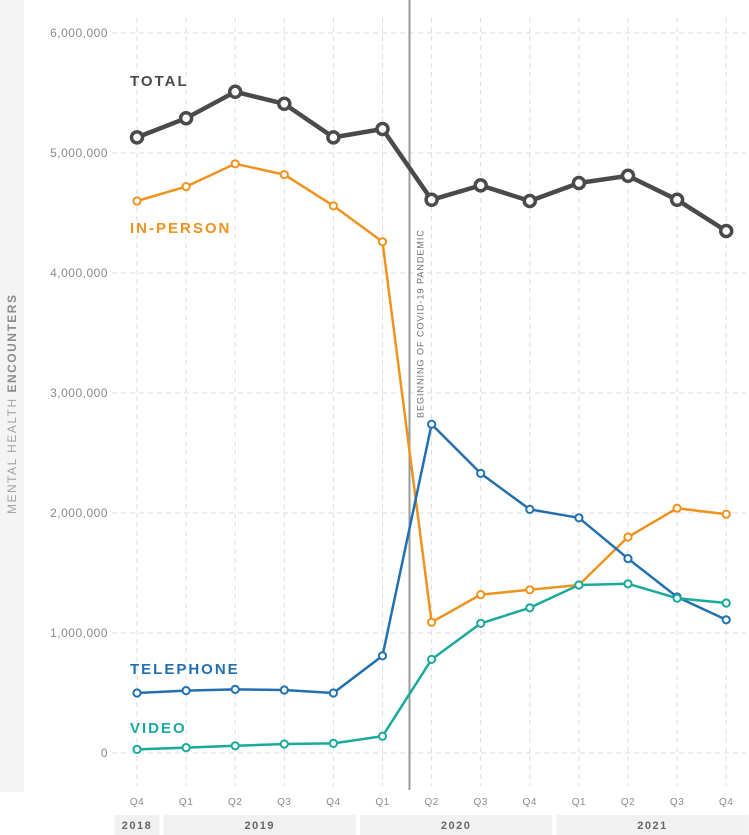 This screenshot has height=835, width=749. I want to click on year-label: 2018, so click(137, 826).